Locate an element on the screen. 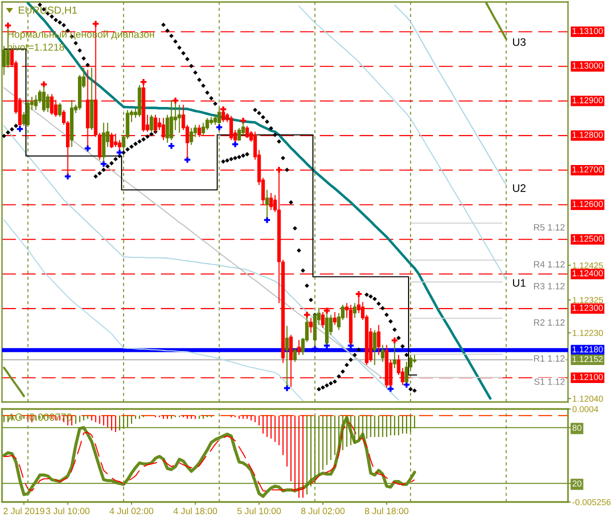 The width and height of the screenshot is (614, 523). ref-line-label: 1.13000 is located at coordinates (587, 65).